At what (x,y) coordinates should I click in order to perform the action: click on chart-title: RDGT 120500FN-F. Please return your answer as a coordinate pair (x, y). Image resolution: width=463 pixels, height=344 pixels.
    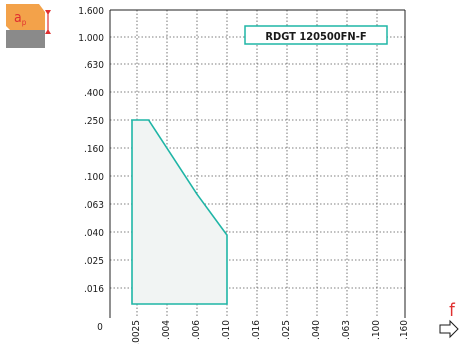
    Looking at the image, I should click on (315, 36).